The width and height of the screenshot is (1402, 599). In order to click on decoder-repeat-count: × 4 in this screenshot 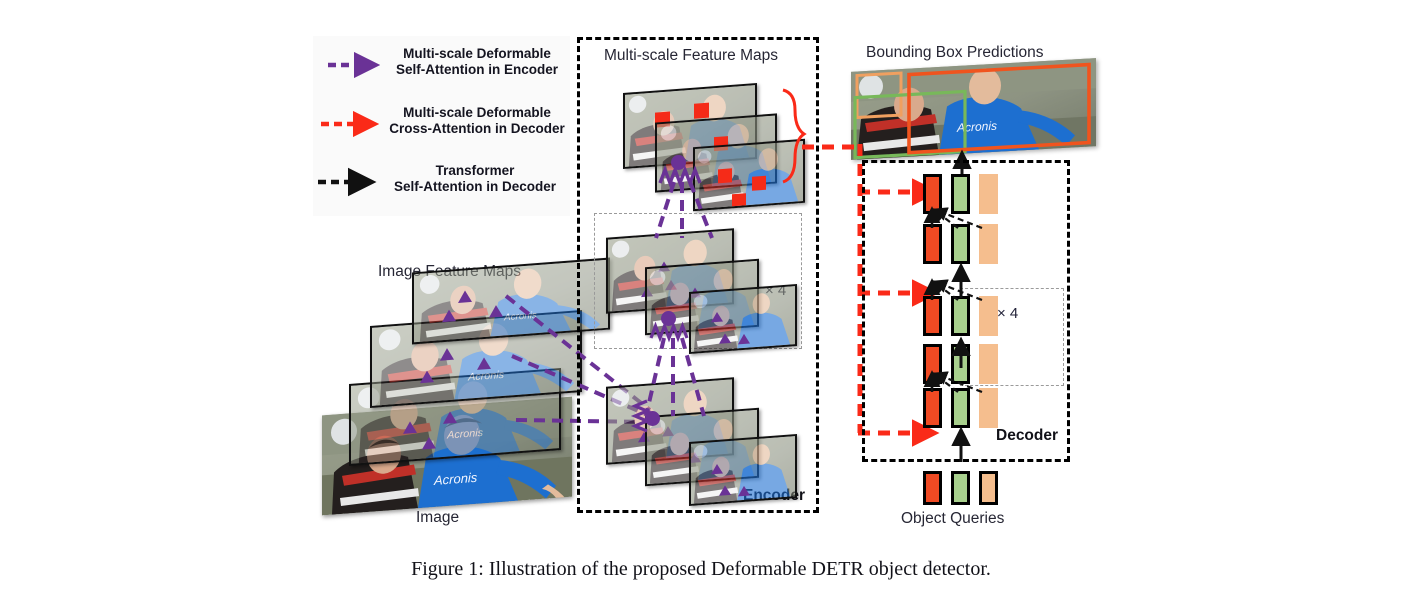, I will do `click(1008, 313)`.